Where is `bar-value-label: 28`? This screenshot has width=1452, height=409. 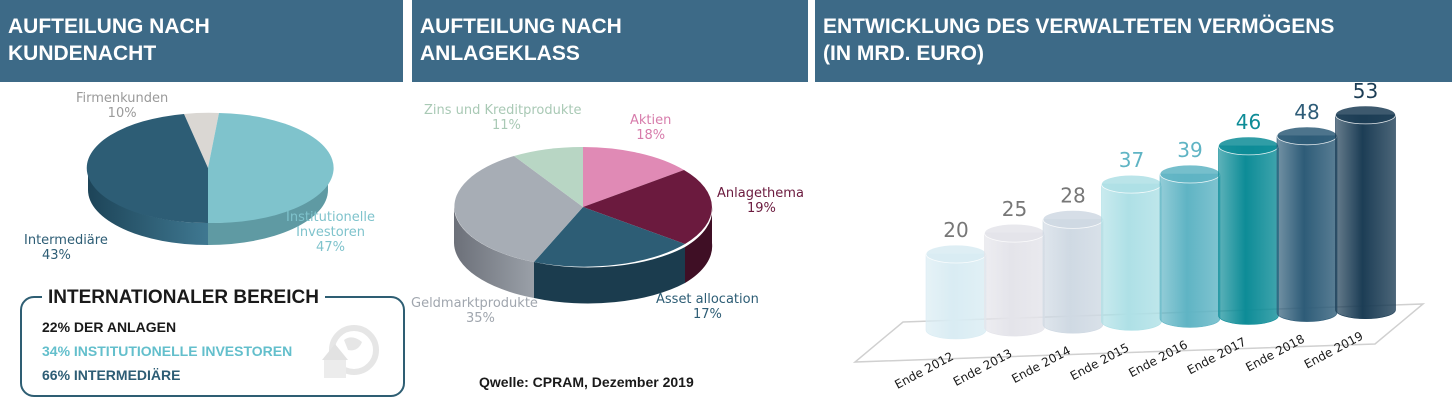 bar-value-label: 28 is located at coordinates (1072, 195).